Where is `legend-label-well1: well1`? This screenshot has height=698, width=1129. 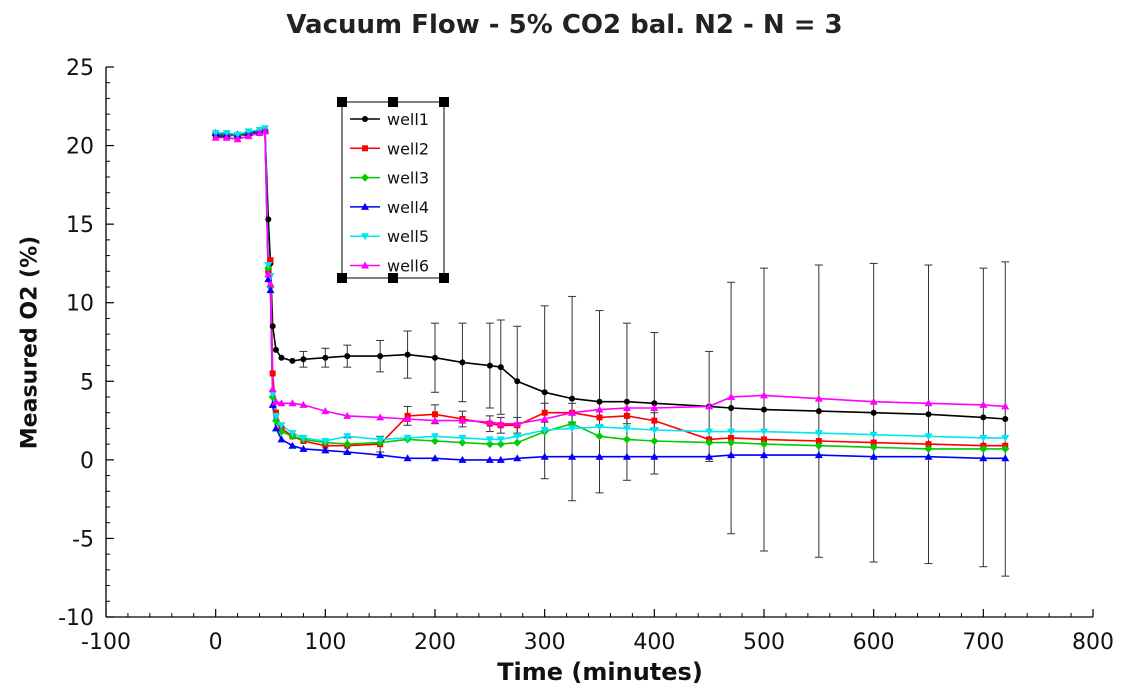 legend-label-well1: well1 is located at coordinates (408, 119).